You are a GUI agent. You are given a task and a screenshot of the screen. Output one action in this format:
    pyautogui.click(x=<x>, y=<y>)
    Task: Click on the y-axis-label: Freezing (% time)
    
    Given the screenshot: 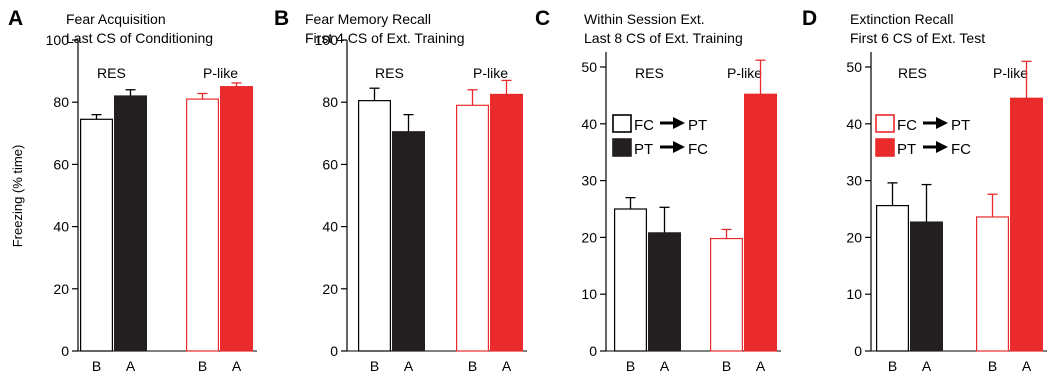 What is the action you would take?
    pyautogui.click(x=17, y=196)
    